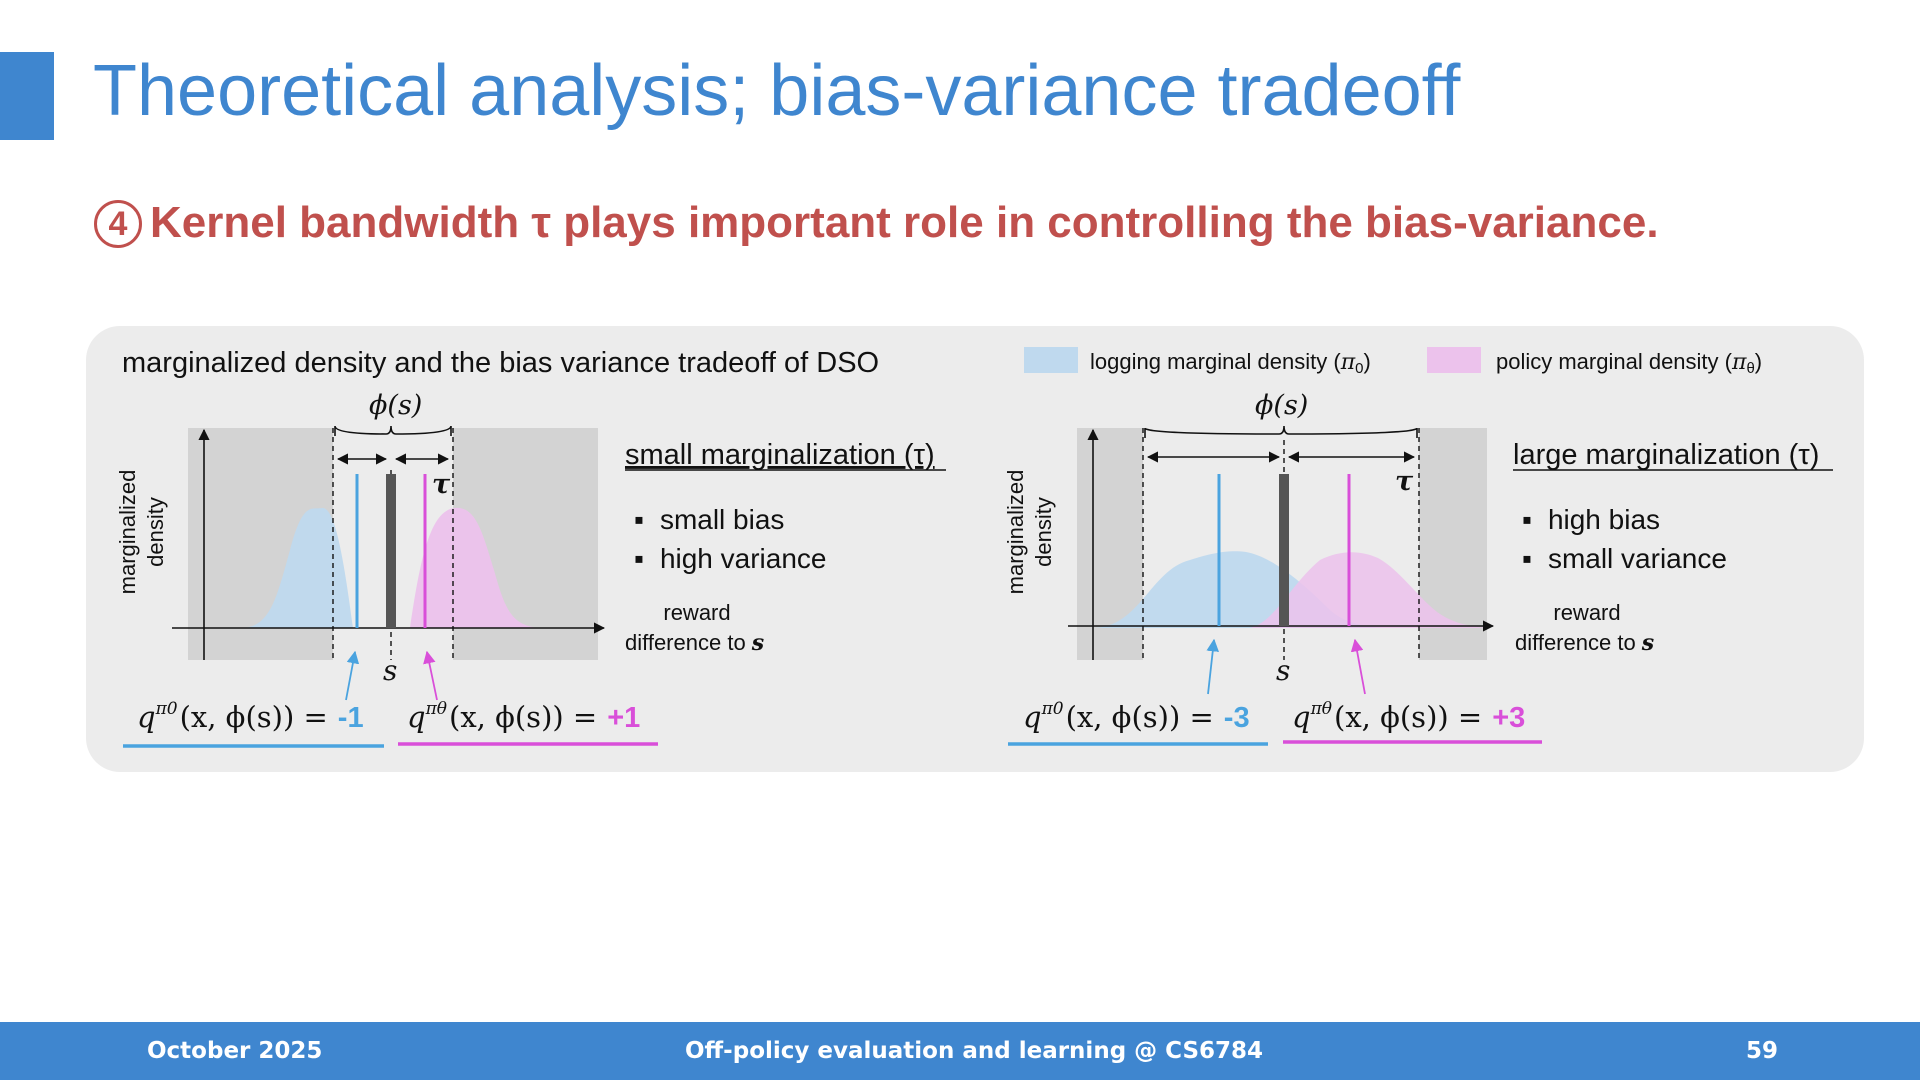  Describe the element at coordinates (1136, 716) in the screenshot. I see `right-q0-formula: qπ0(x, ϕ(s)) = -3` at that location.